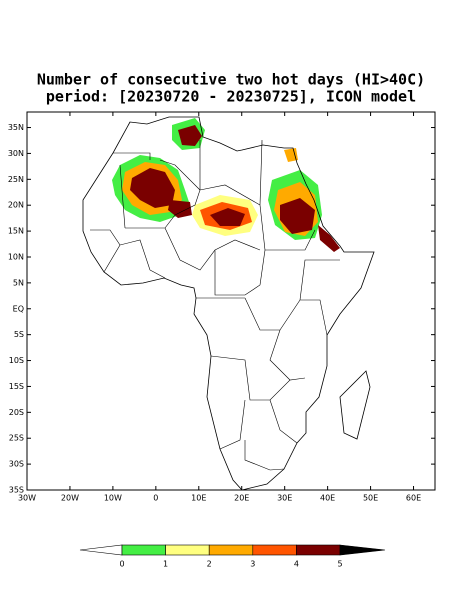 Image resolution: width=463 pixels, height=600 pixels. What do you see at coordinates (121, 564) in the screenshot?
I see `colorbar-label: 0` at bounding box center [121, 564].